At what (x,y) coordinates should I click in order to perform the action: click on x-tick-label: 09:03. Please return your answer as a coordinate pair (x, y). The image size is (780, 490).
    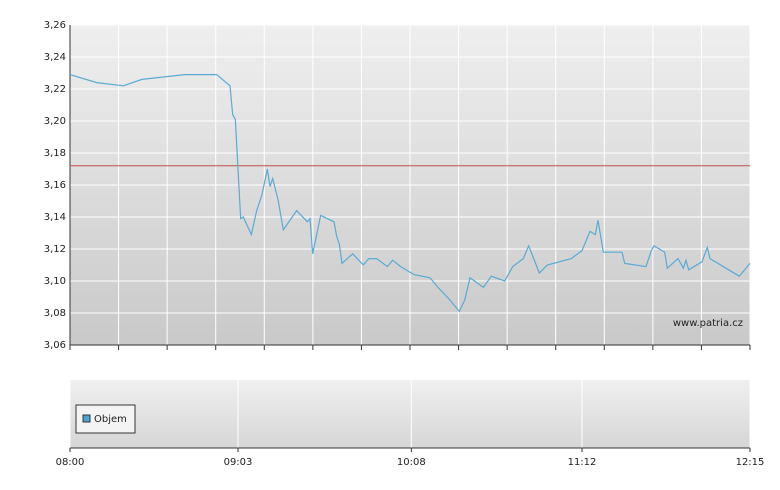
    Looking at the image, I should click on (238, 462).